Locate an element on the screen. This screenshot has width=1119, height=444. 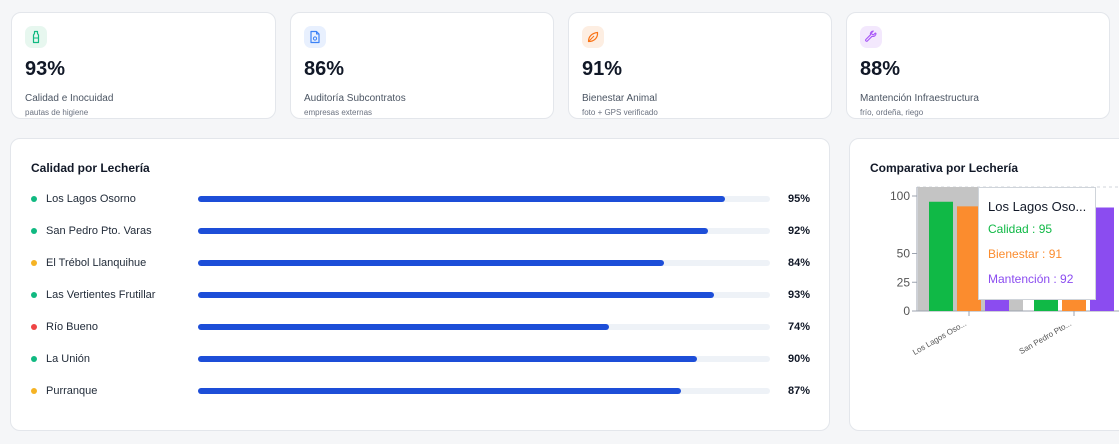
kpi-value: 93% is located at coordinates (45, 69).